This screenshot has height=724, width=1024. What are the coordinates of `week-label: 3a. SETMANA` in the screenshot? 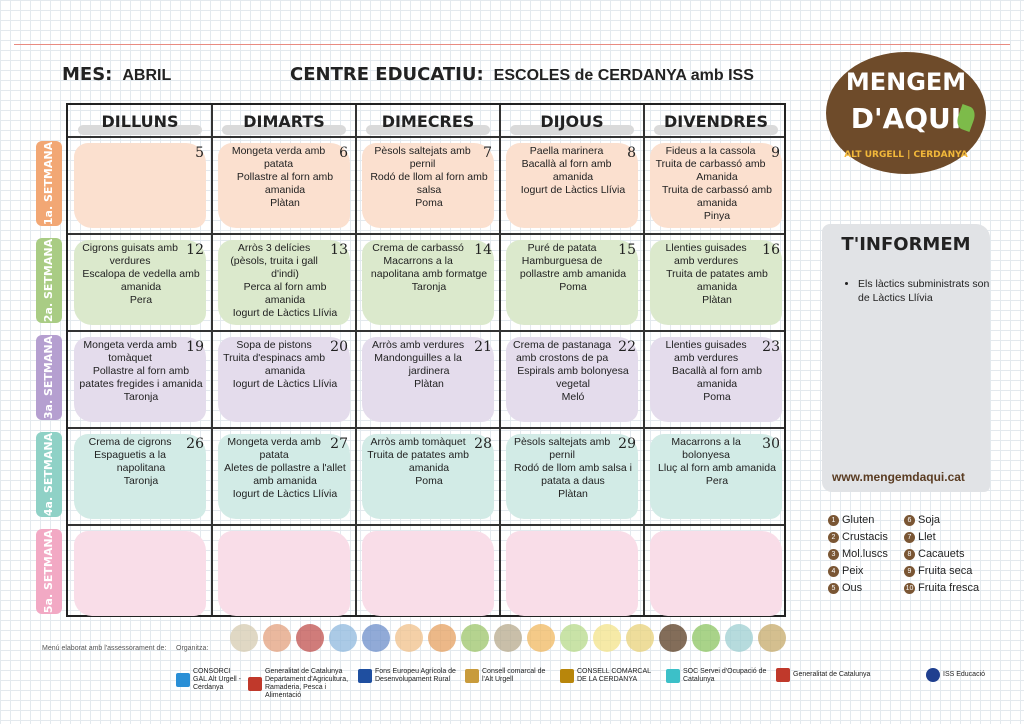 It's located at (49, 377).